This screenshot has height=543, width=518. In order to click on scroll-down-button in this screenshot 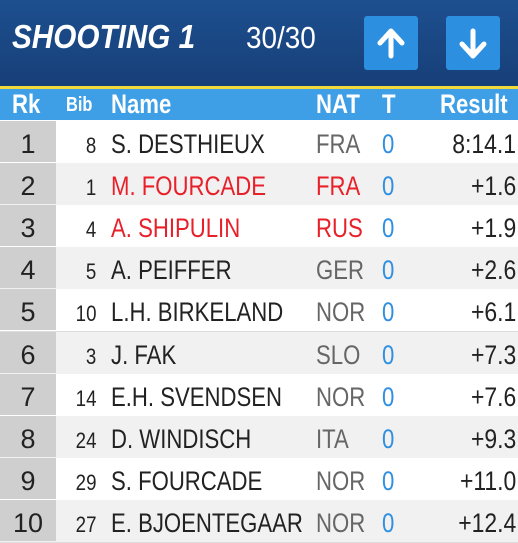, I will do `click(473, 43)`.